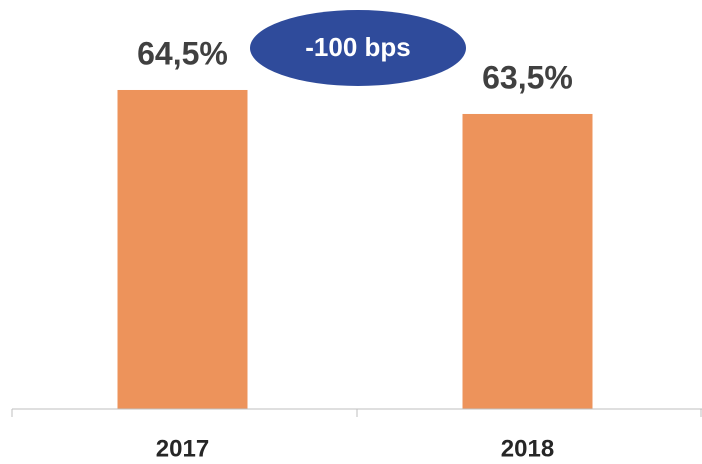 This screenshot has height=464, width=702. What do you see at coordinates (527, 77) in the screenshot?
I see `value-label: 63,5%` at bounding box center [527, 77].